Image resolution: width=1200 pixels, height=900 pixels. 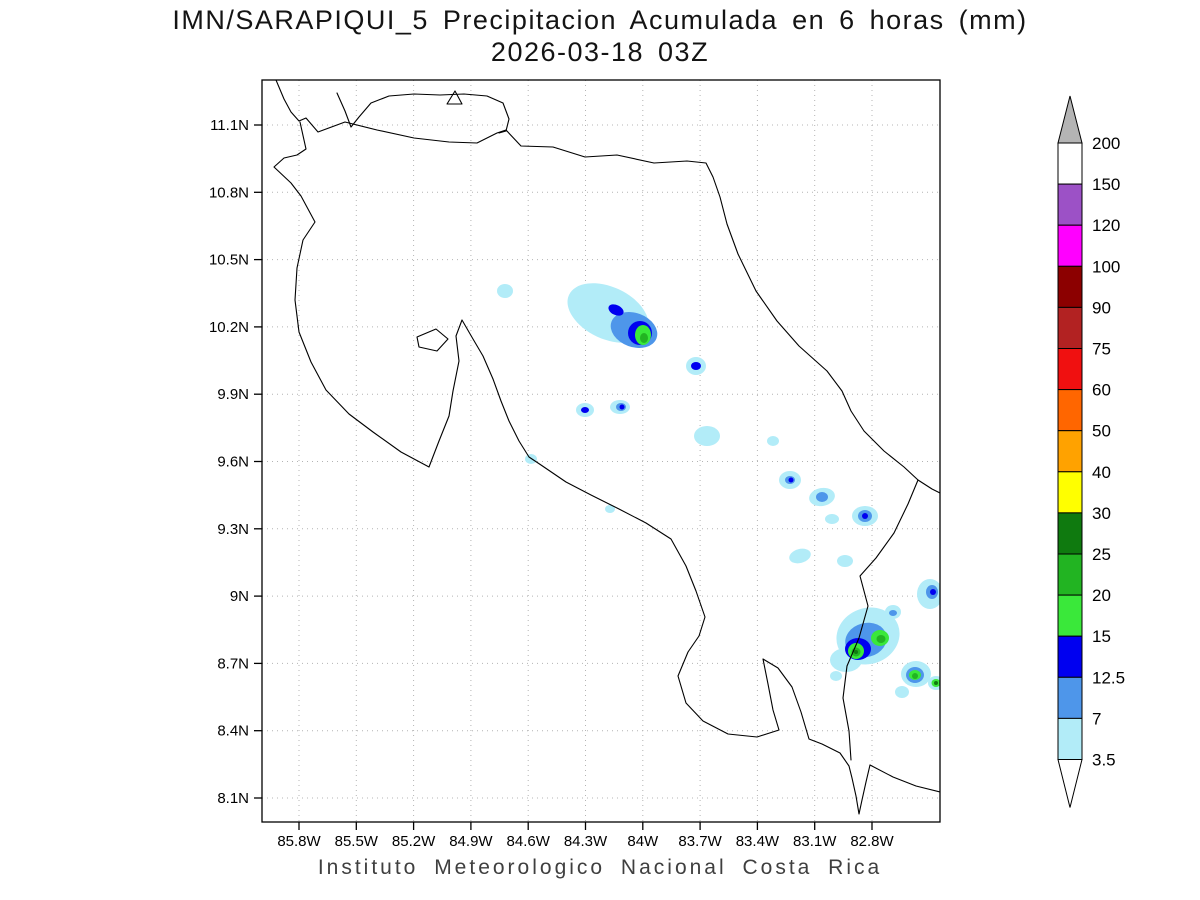 What do you see at coordinates (1101, 472) in the screenshot?
I see `colorbar-level-label: 40` at bounding box center [1101, 472].